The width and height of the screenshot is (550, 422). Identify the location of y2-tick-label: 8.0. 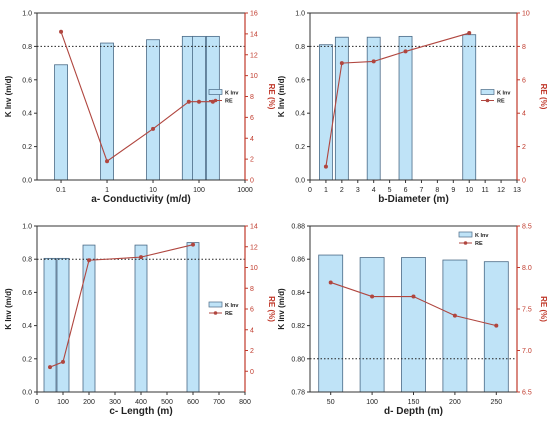
(527, 268).